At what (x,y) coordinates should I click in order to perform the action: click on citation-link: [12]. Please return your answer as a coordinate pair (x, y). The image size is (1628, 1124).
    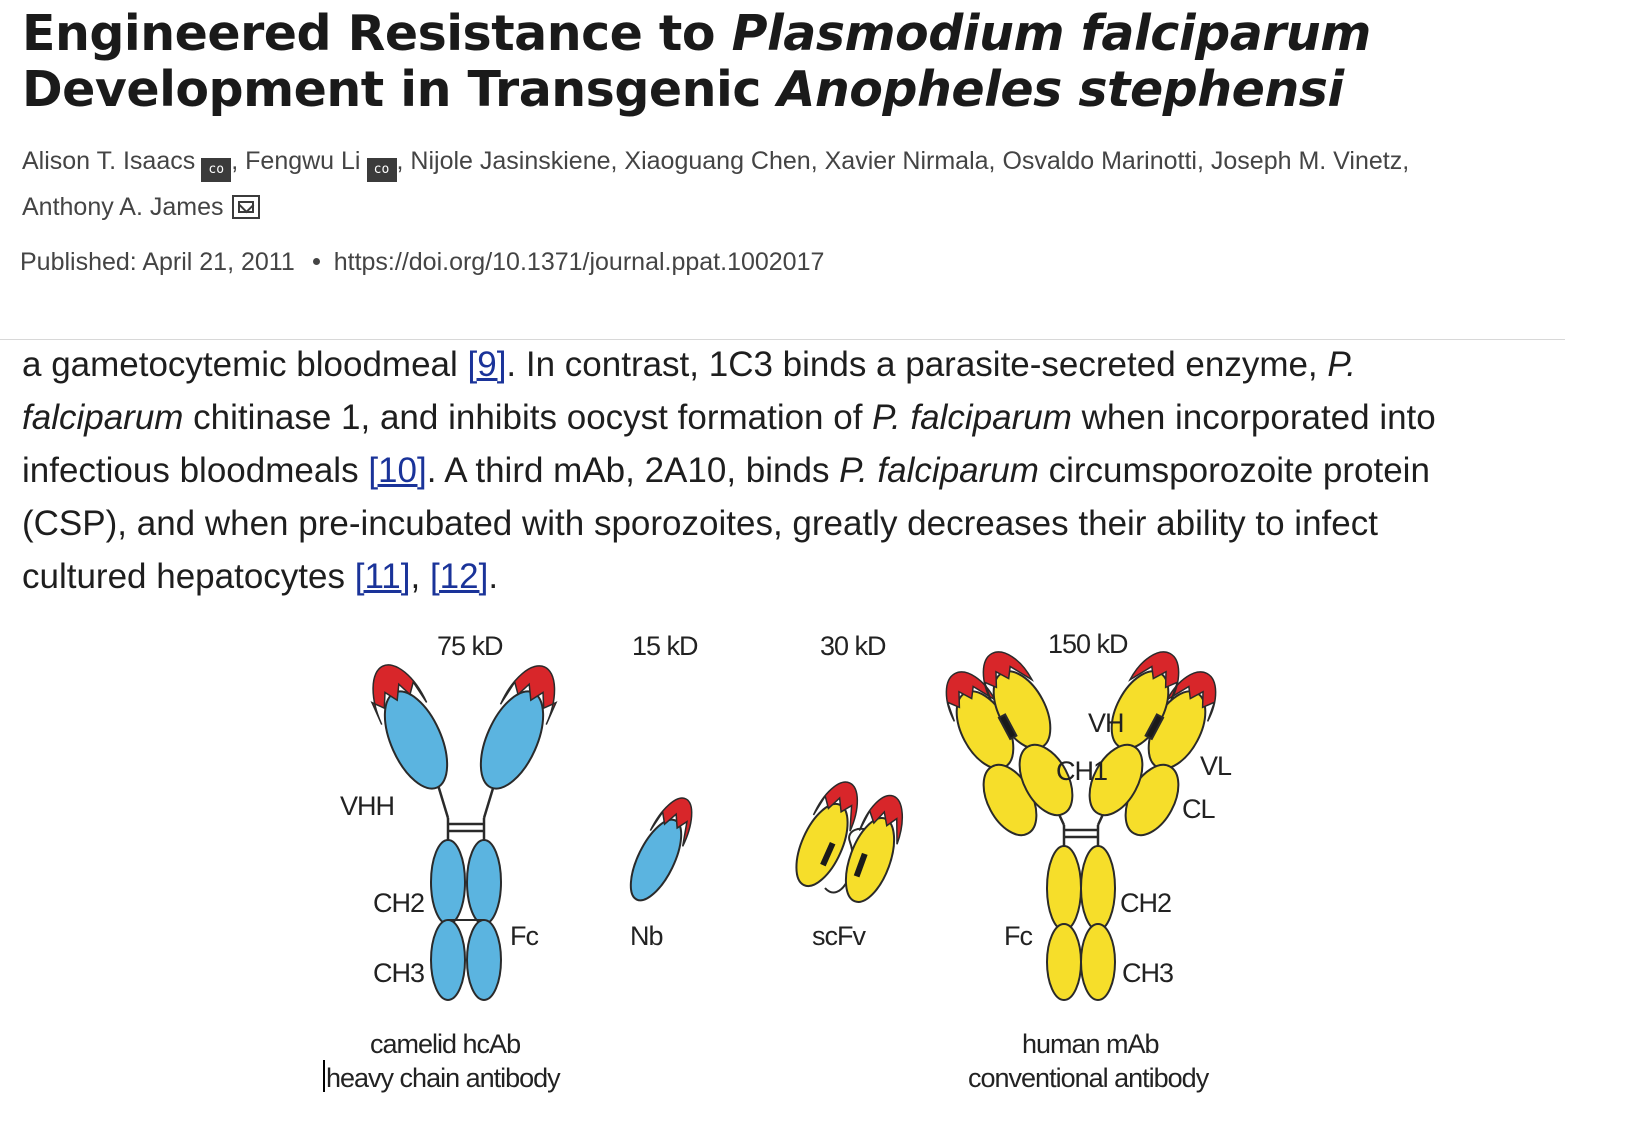
    Looking at the image, I should click on (459, 576).